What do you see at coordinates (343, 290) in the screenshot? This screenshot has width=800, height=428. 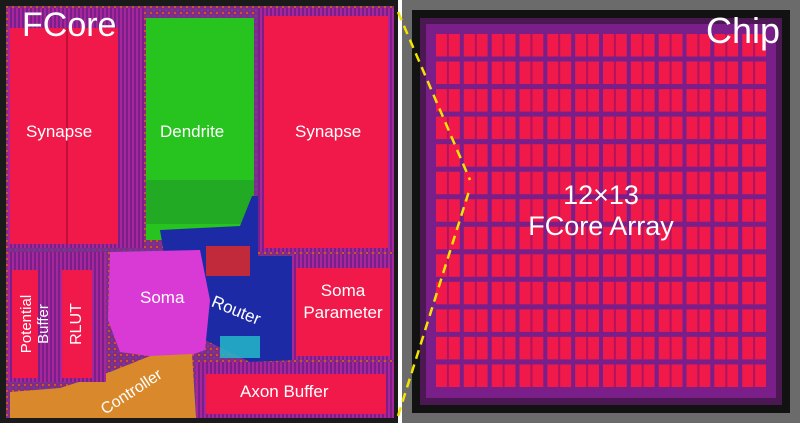 I see `soma-parameter-line1: Soma` at bounding box center [343, 290].